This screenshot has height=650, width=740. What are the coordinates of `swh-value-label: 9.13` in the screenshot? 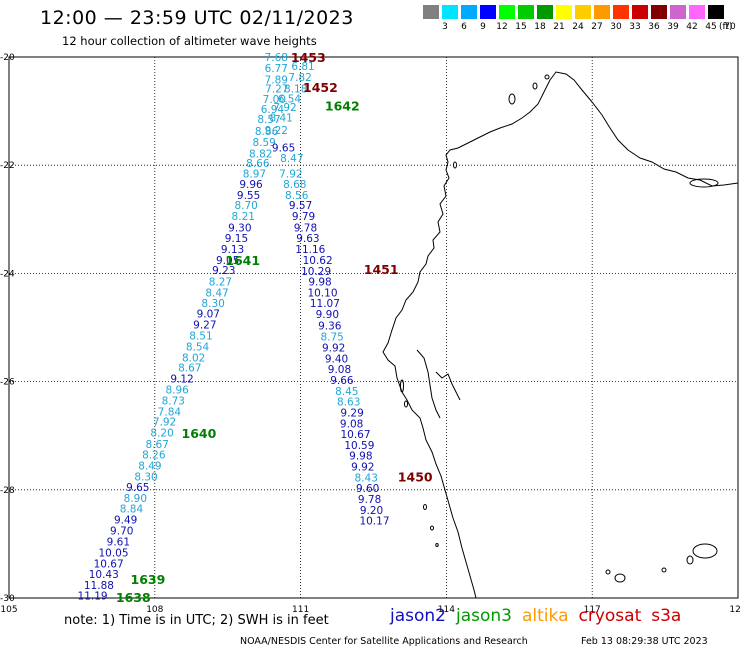 It's located at (232, 250).